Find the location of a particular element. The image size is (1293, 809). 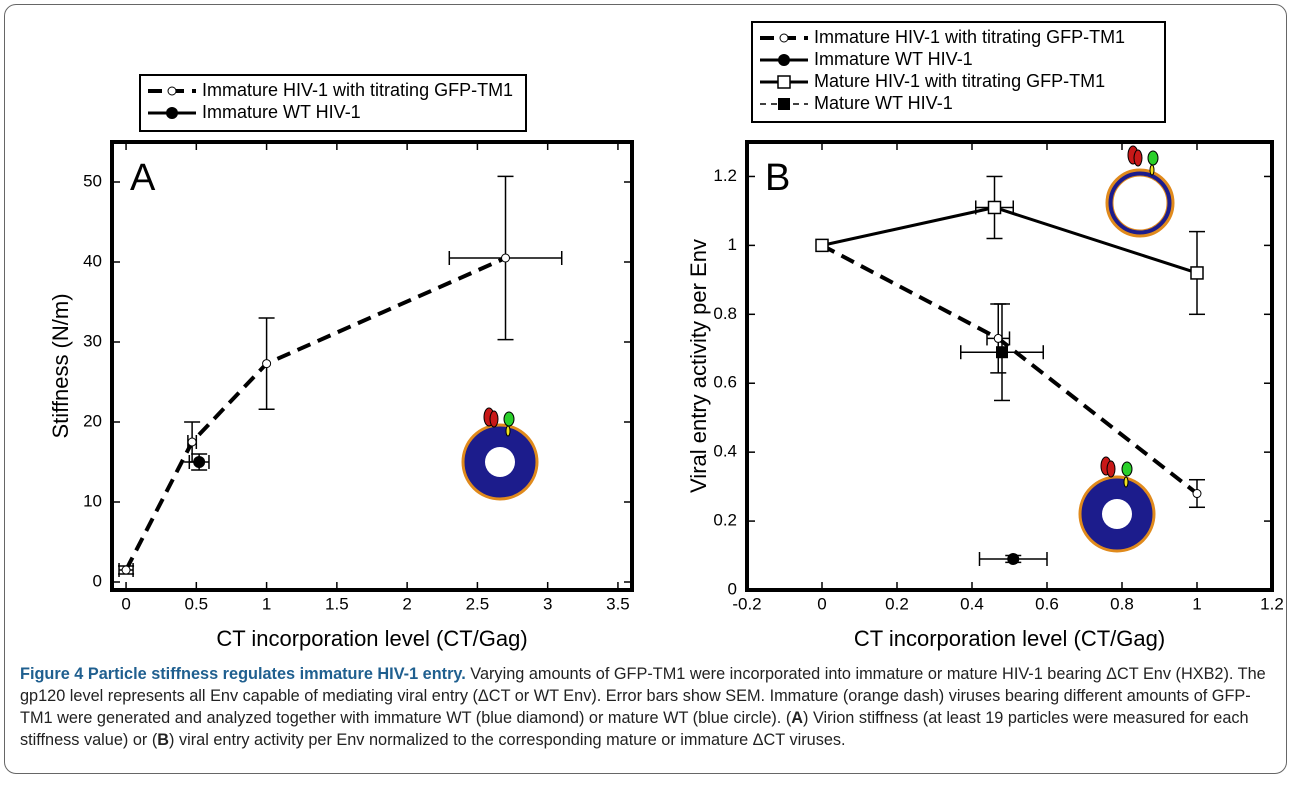

y-tick-label: 0.6 is located at coordinates (725, 382).